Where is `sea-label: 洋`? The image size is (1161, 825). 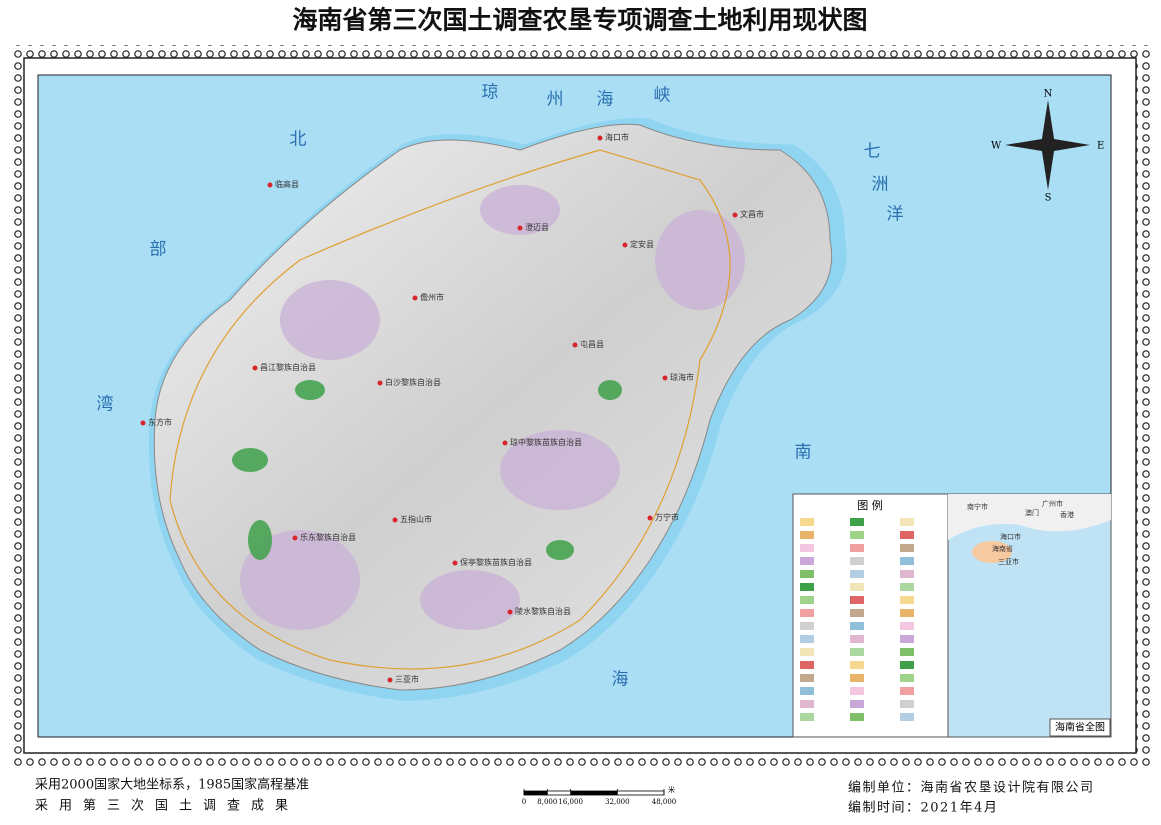
sea-label: 洋 is located at coordinates (895, 215).